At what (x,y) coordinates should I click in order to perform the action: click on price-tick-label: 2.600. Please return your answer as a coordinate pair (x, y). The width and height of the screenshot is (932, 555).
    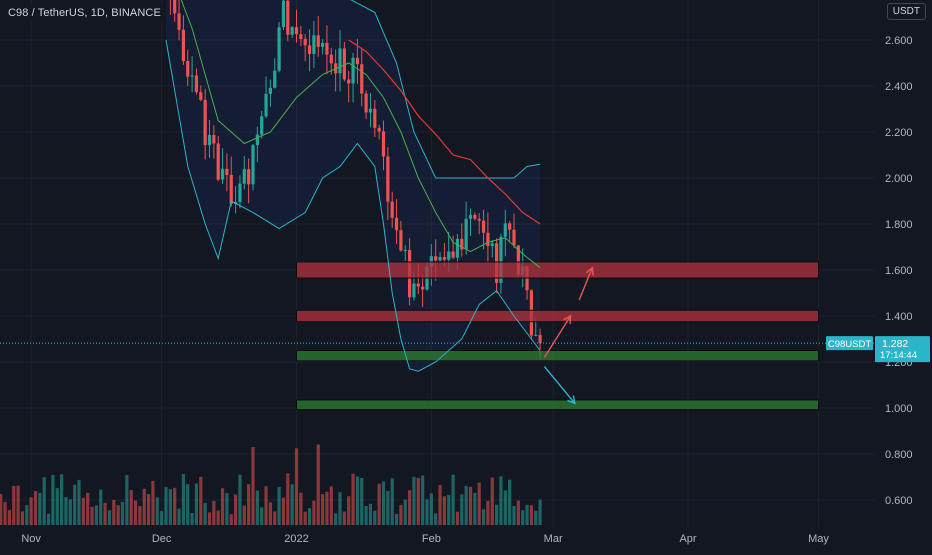
    Looking at the image, I should click on (899, 41).